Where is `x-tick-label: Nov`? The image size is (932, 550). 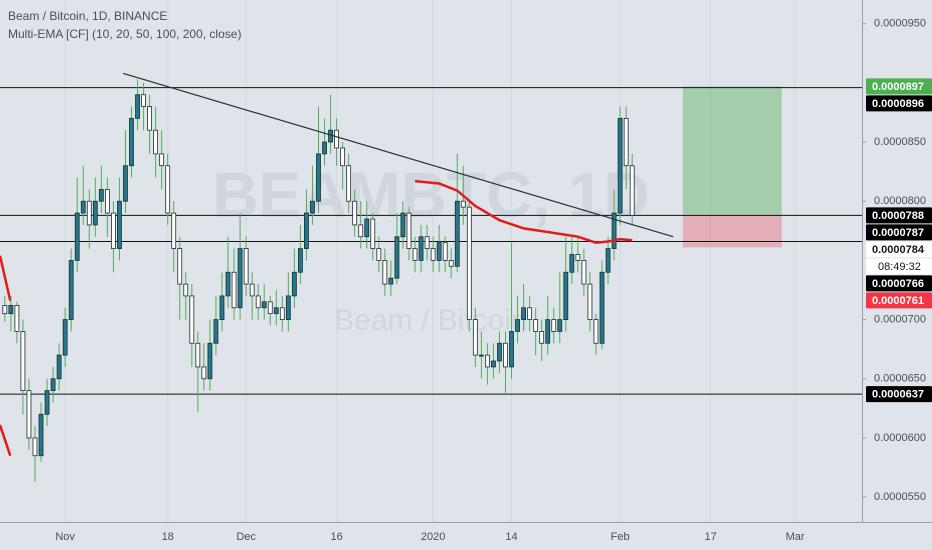 x-tick-label: Nov is located at coordinates (65, 537).